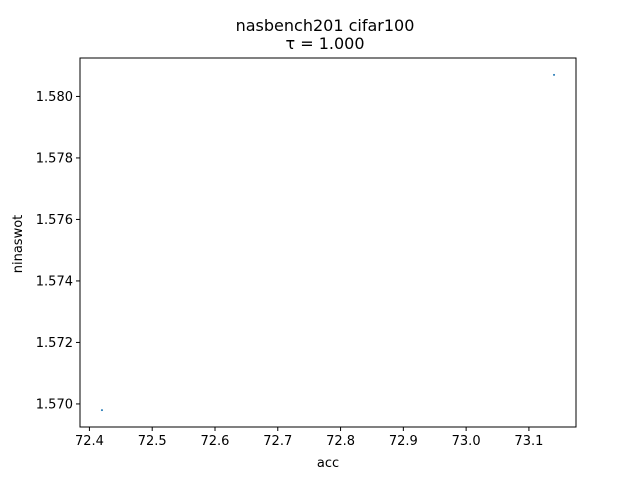  What do you see at coordinates (54, 404) in the screenshot?
I see `y-tick-label: 1.570` at bounding box center [54, 404].